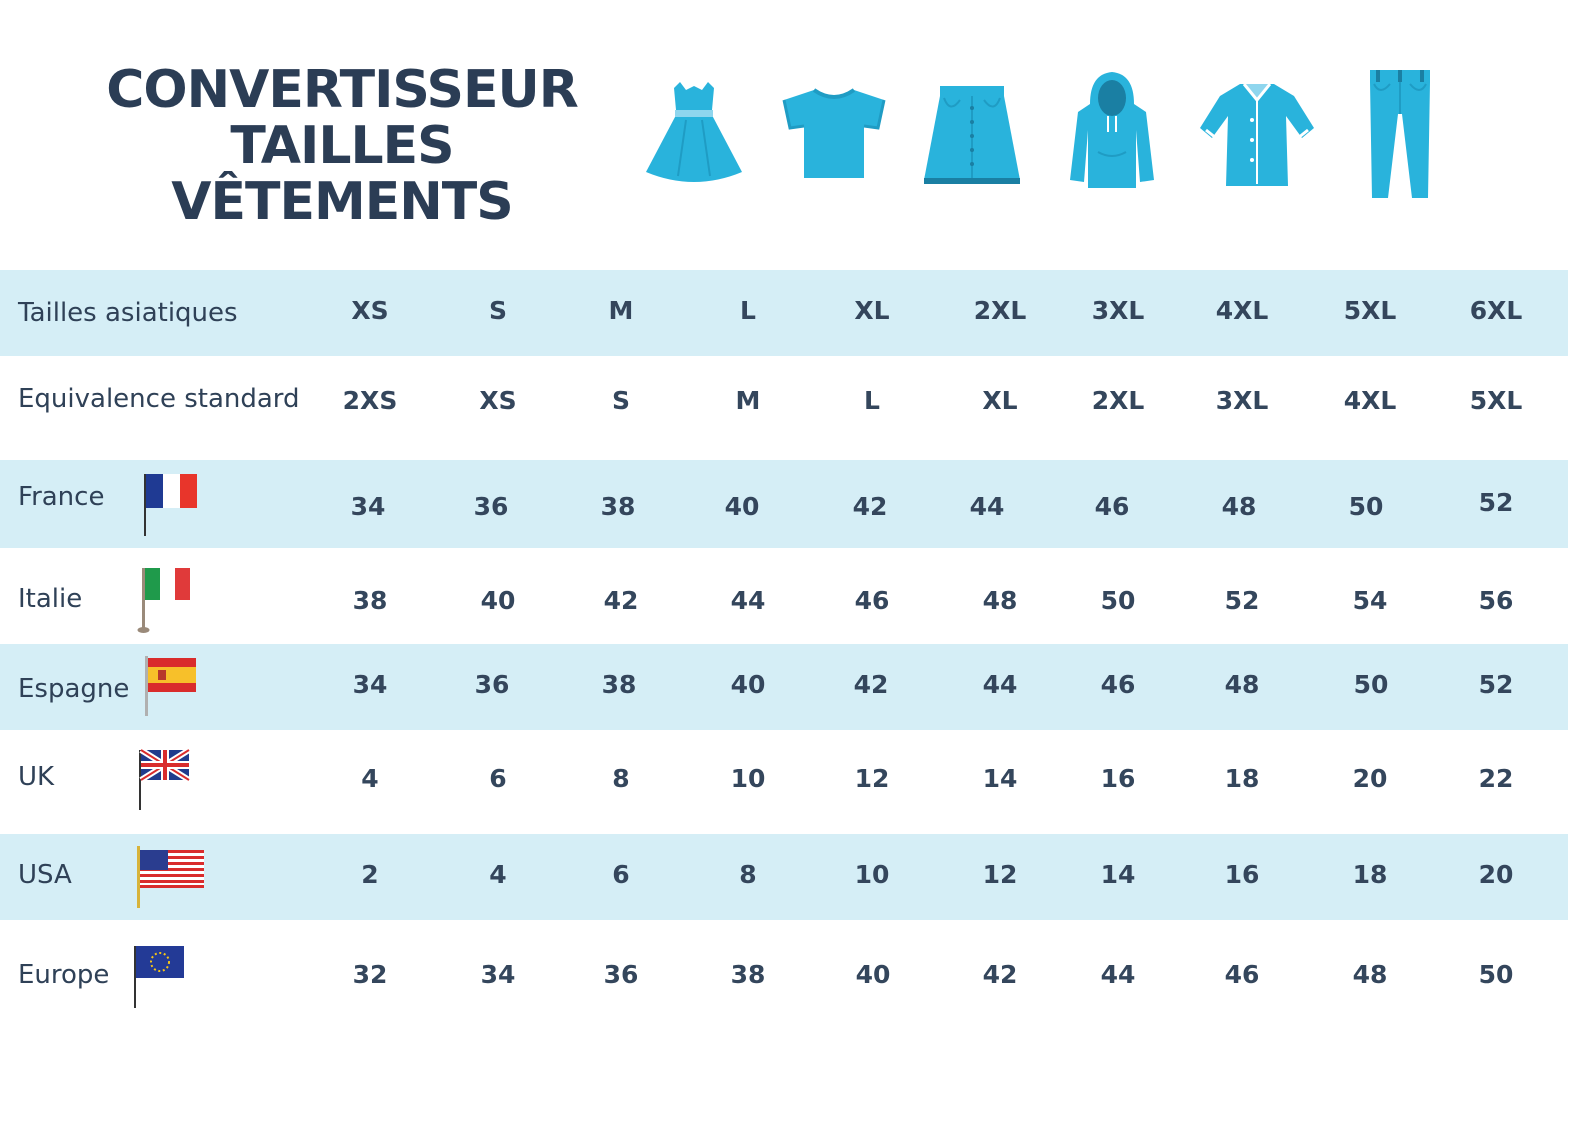  What do you see at coordinates (64, 975) in the screenshot?
I see `row-label: Europe` at bounding box center [64, 975].